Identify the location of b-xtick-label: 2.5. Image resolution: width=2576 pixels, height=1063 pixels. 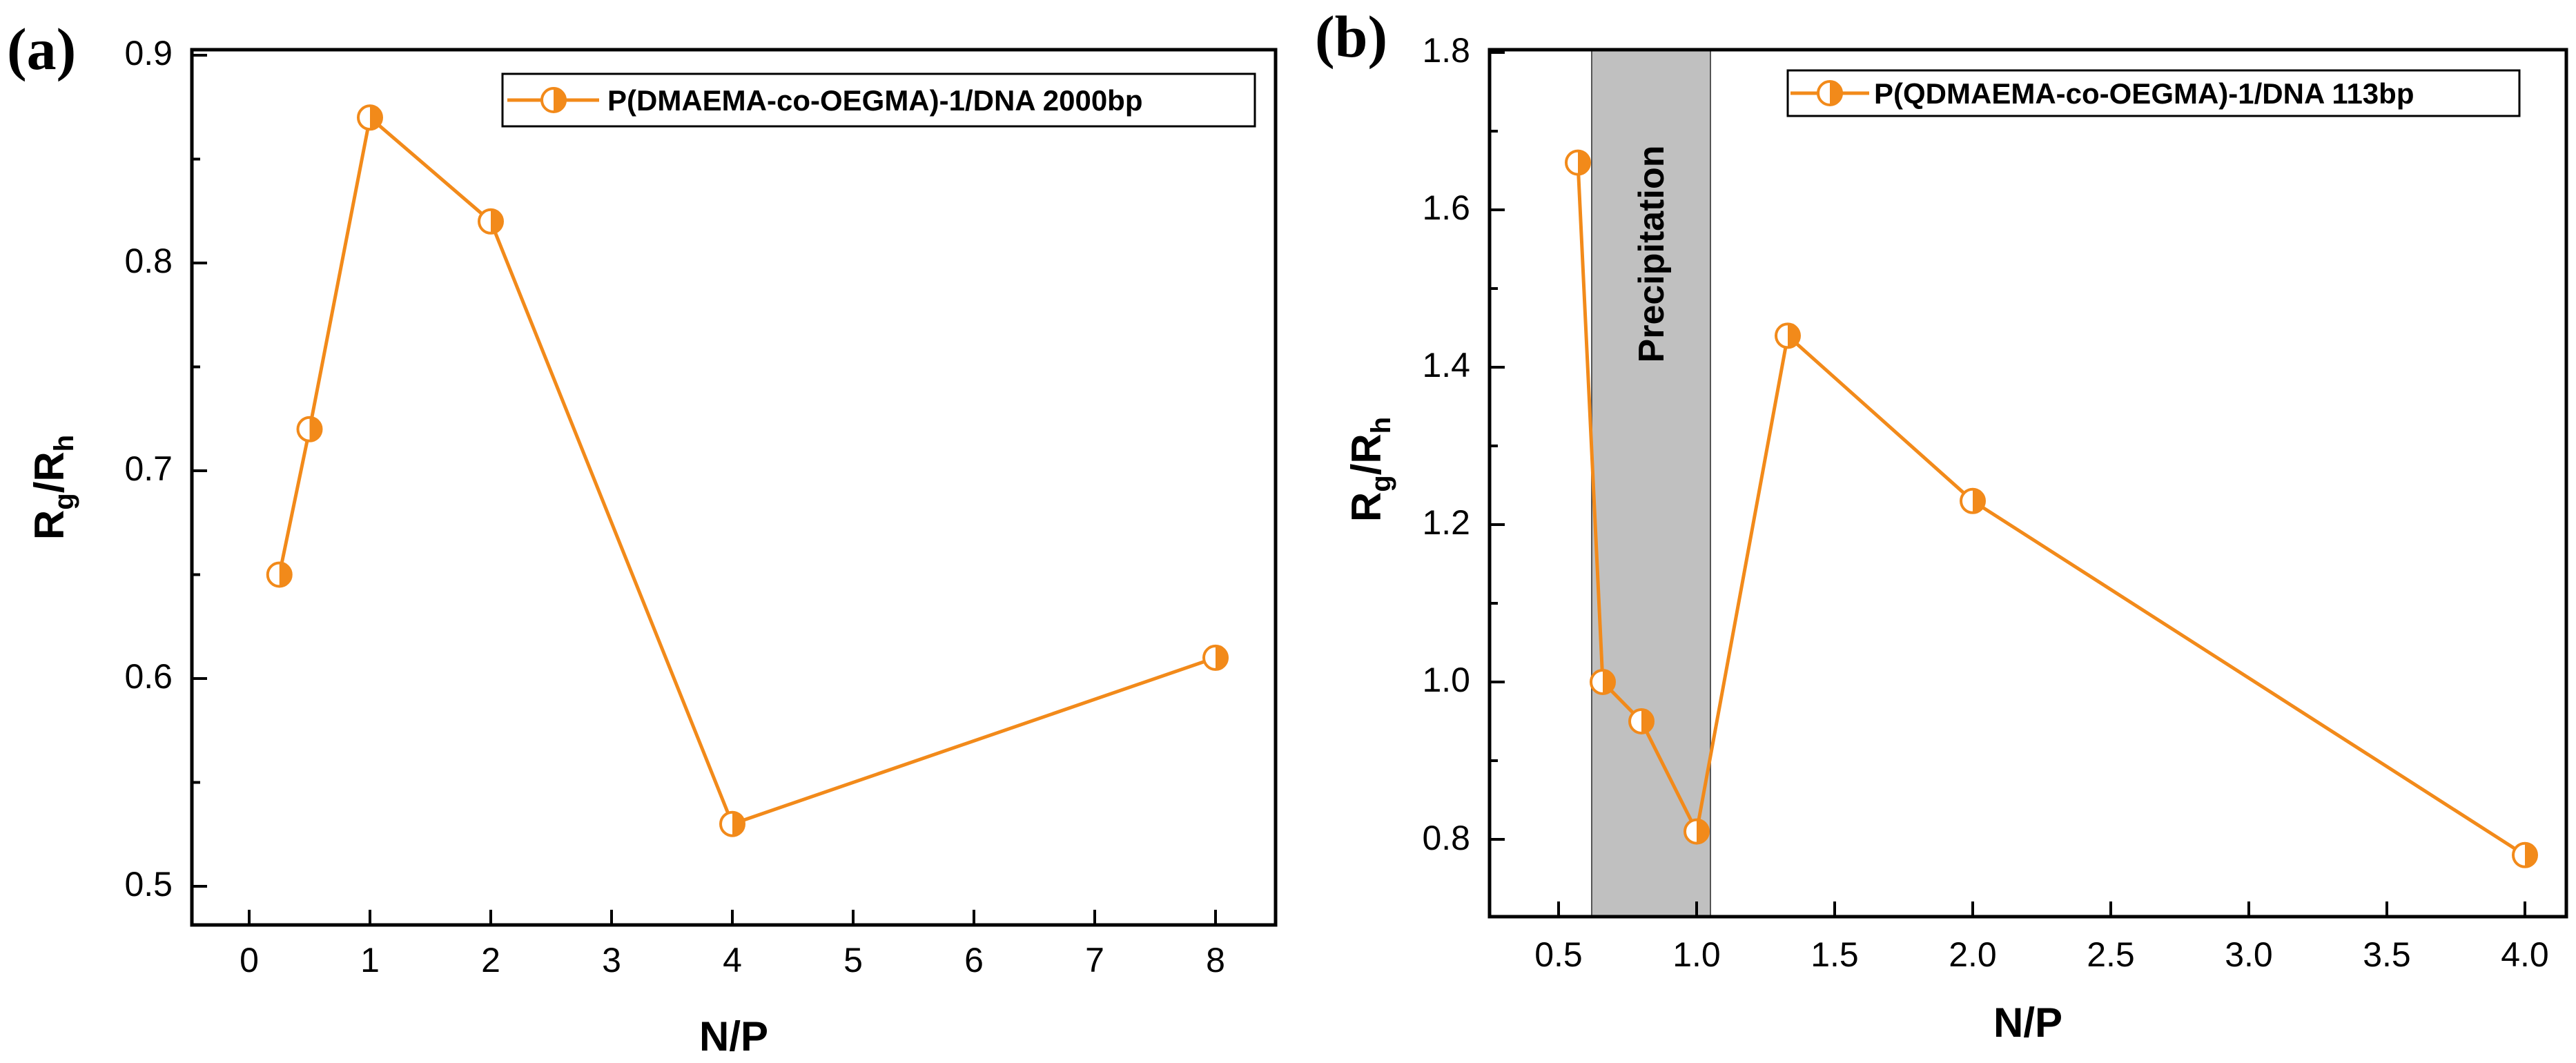
(2111, 954).